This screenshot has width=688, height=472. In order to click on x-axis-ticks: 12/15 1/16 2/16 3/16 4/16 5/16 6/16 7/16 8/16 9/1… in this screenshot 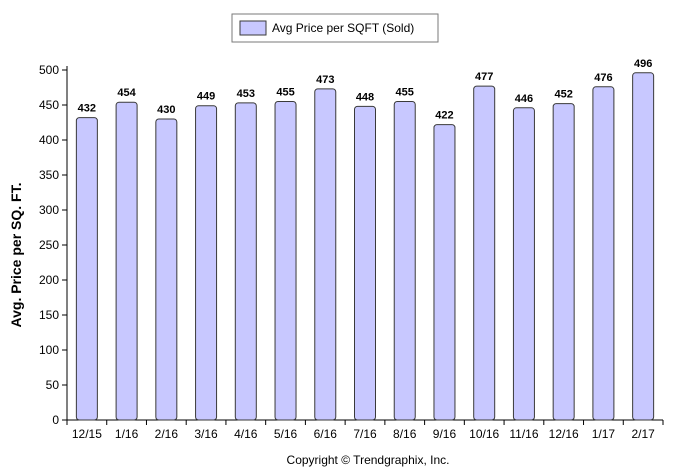, I will do `click(365, 430)`.